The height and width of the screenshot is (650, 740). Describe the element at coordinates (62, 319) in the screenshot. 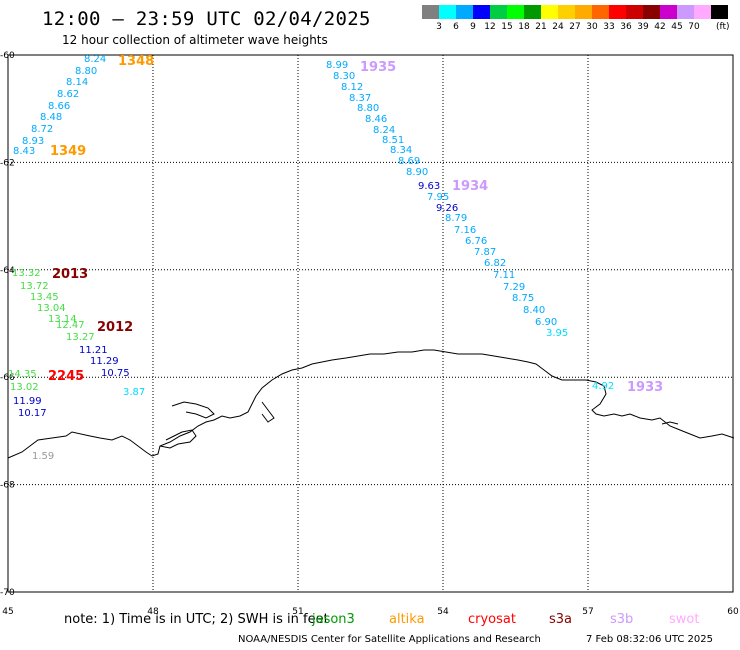

I see `wave-height-value: 13.14` at that location.